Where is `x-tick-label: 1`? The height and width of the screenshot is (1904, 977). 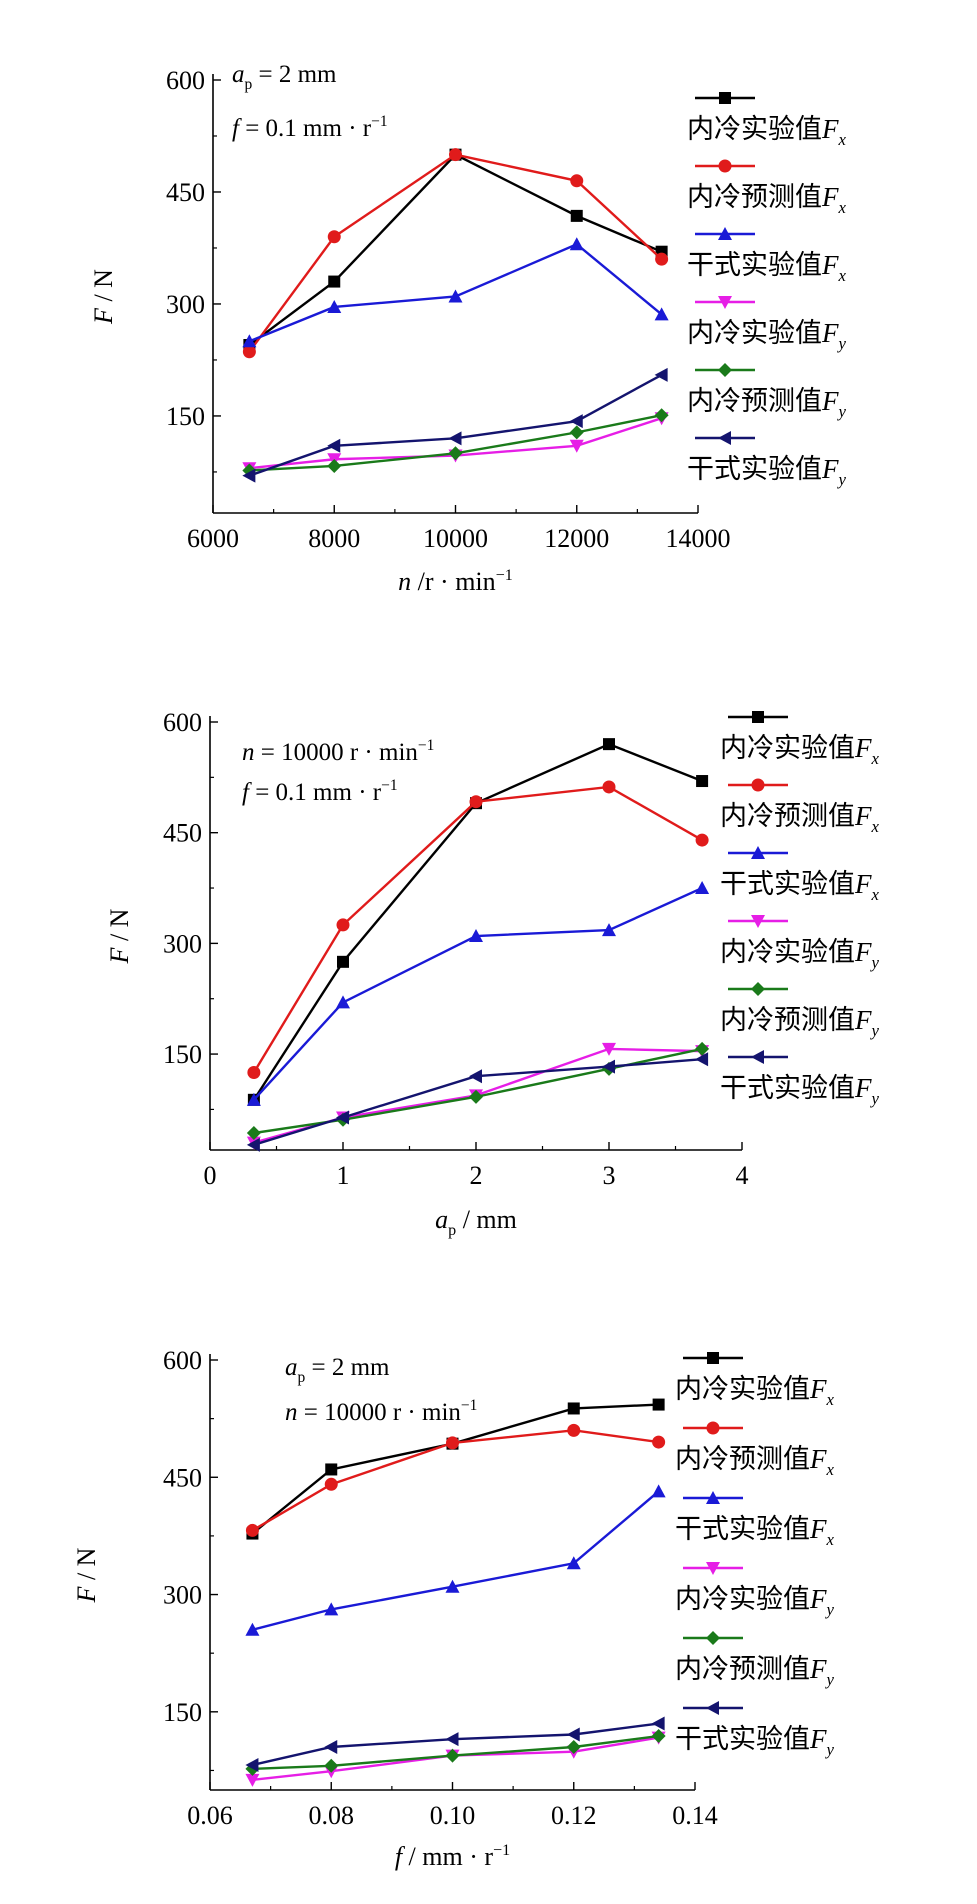
x-tick-label: 1 is located at coordinates (343, 1175).